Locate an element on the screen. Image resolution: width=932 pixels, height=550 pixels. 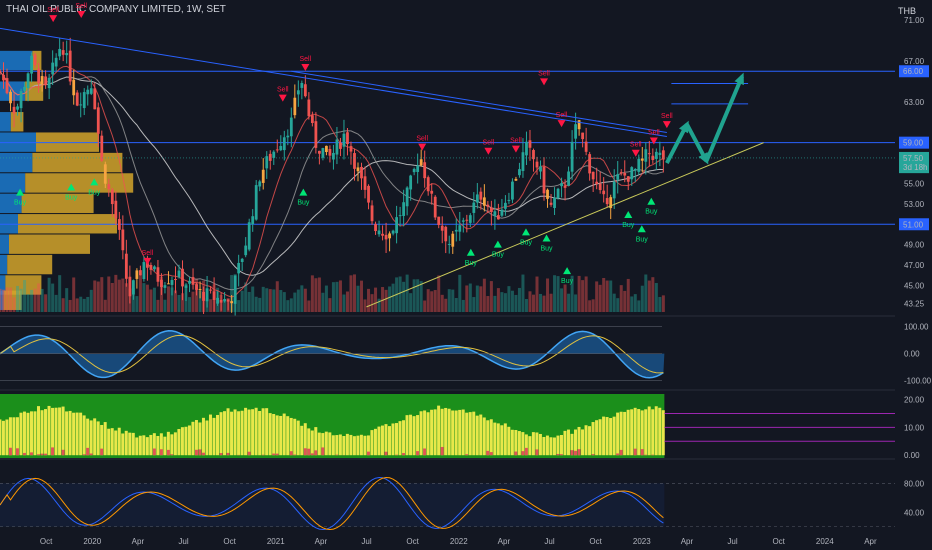
price-highlight-label: 51.00 is located at coordinates (913, 224).